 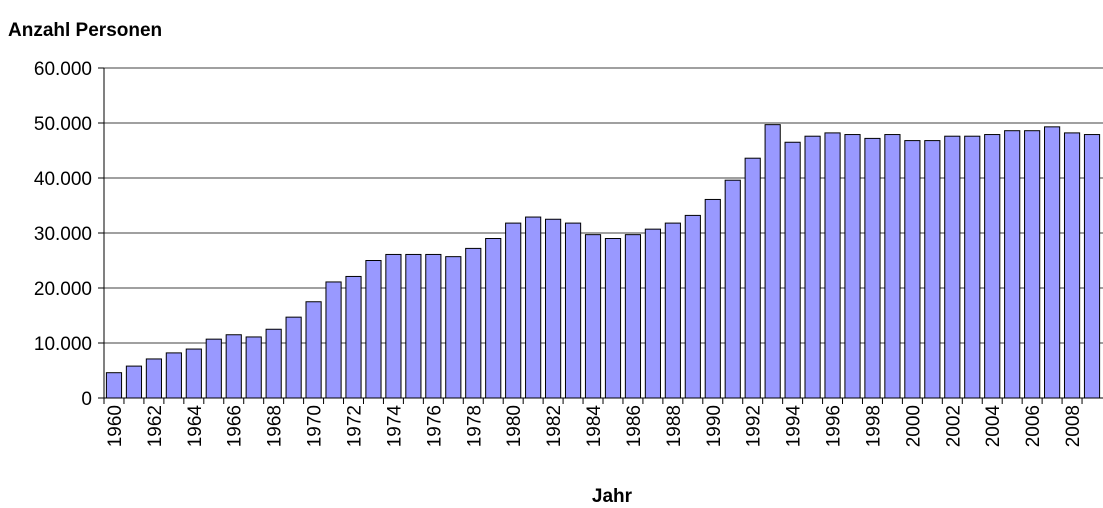 I want to click on x-tick-label: 2000, so click(x=913, y=426).